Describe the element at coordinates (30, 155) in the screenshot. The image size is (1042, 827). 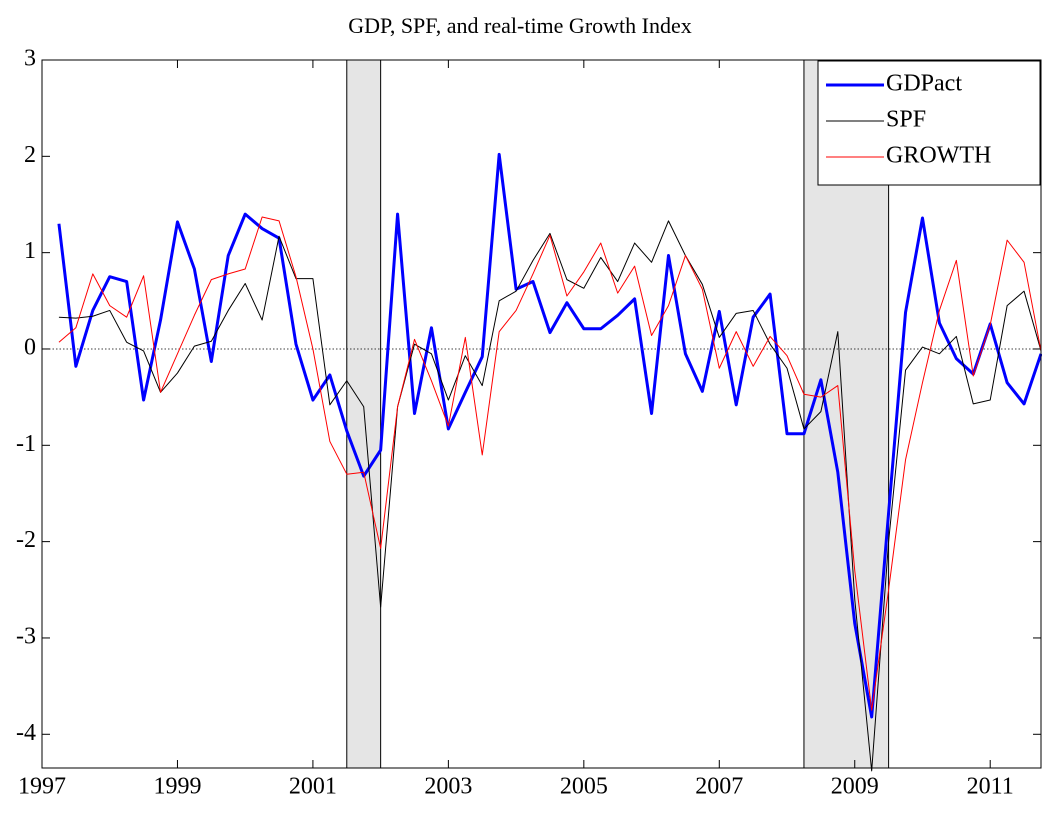
I see `y-tick-label: 2` at that location.